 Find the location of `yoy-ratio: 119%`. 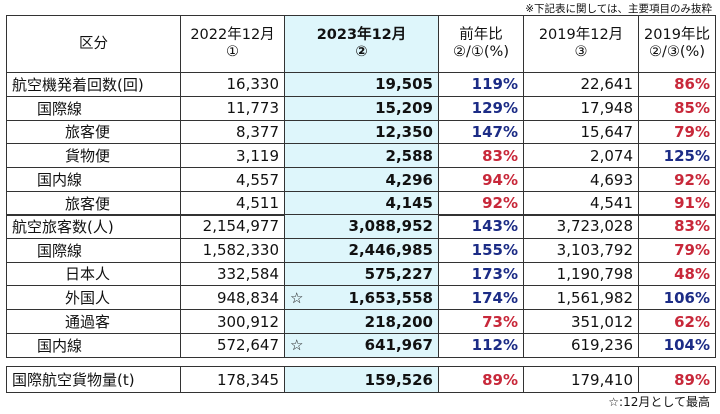

yoy-ratio: 119% is located at coordinates (481, 84).